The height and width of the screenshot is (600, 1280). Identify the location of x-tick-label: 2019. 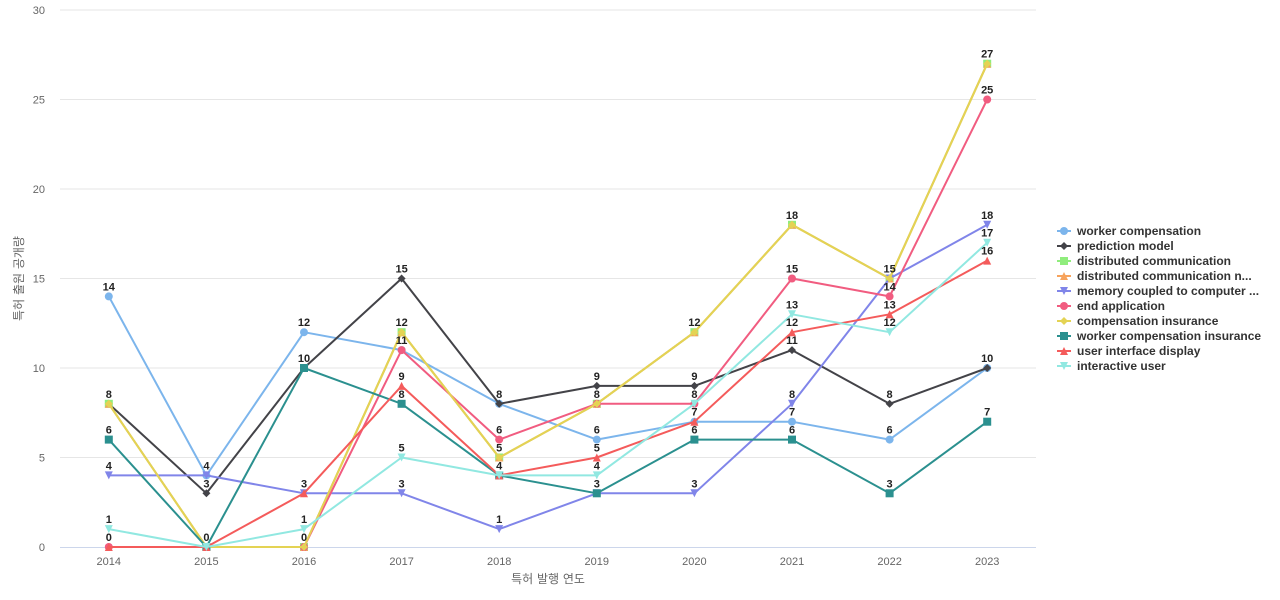
(597, 562).